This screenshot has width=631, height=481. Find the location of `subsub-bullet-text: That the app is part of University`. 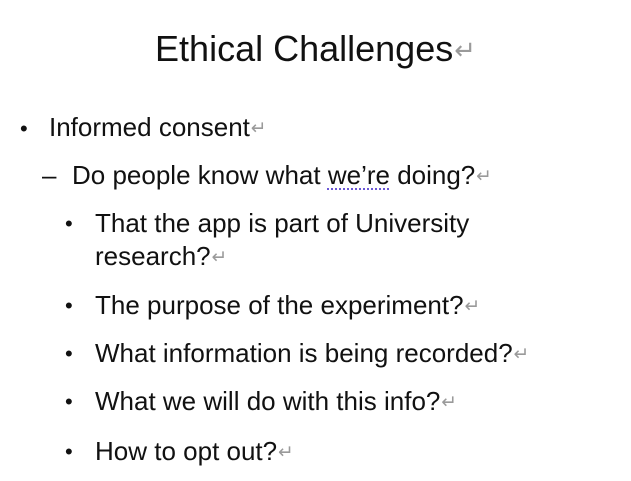

subsub-bullet-text: That the app is part of University is located at coordinates (282, 223).